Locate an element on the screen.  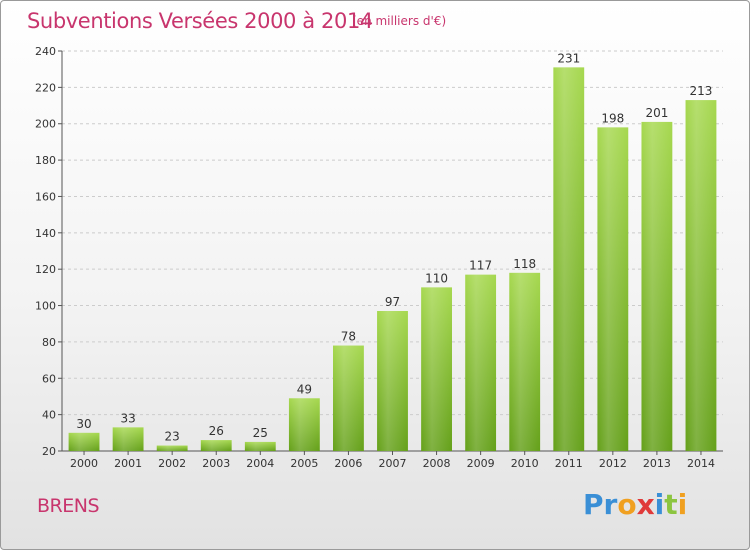
bar-value-label: 231 is located at coordinates (568, 58).